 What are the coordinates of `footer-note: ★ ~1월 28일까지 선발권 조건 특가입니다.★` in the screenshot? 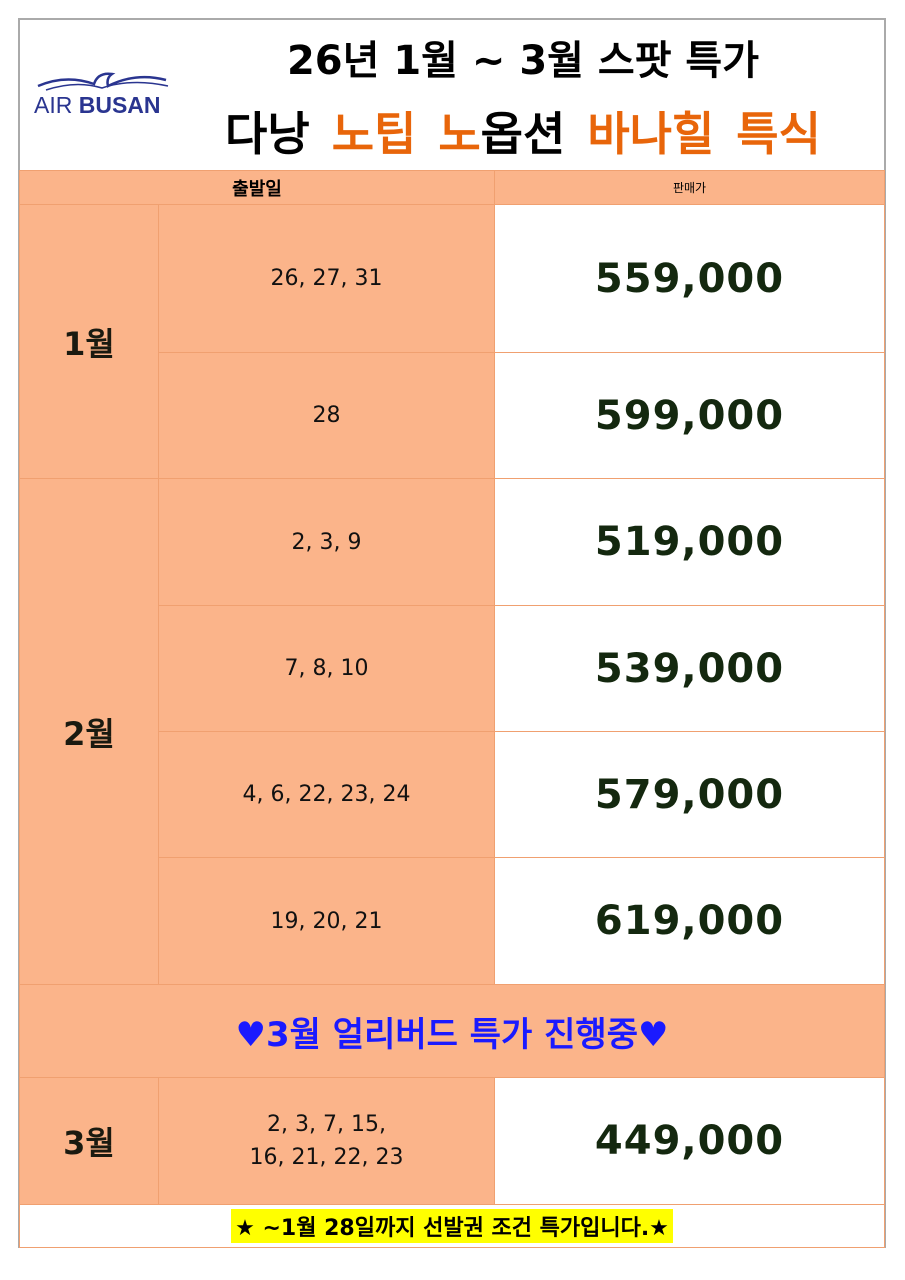 It's located at (452, 1226).